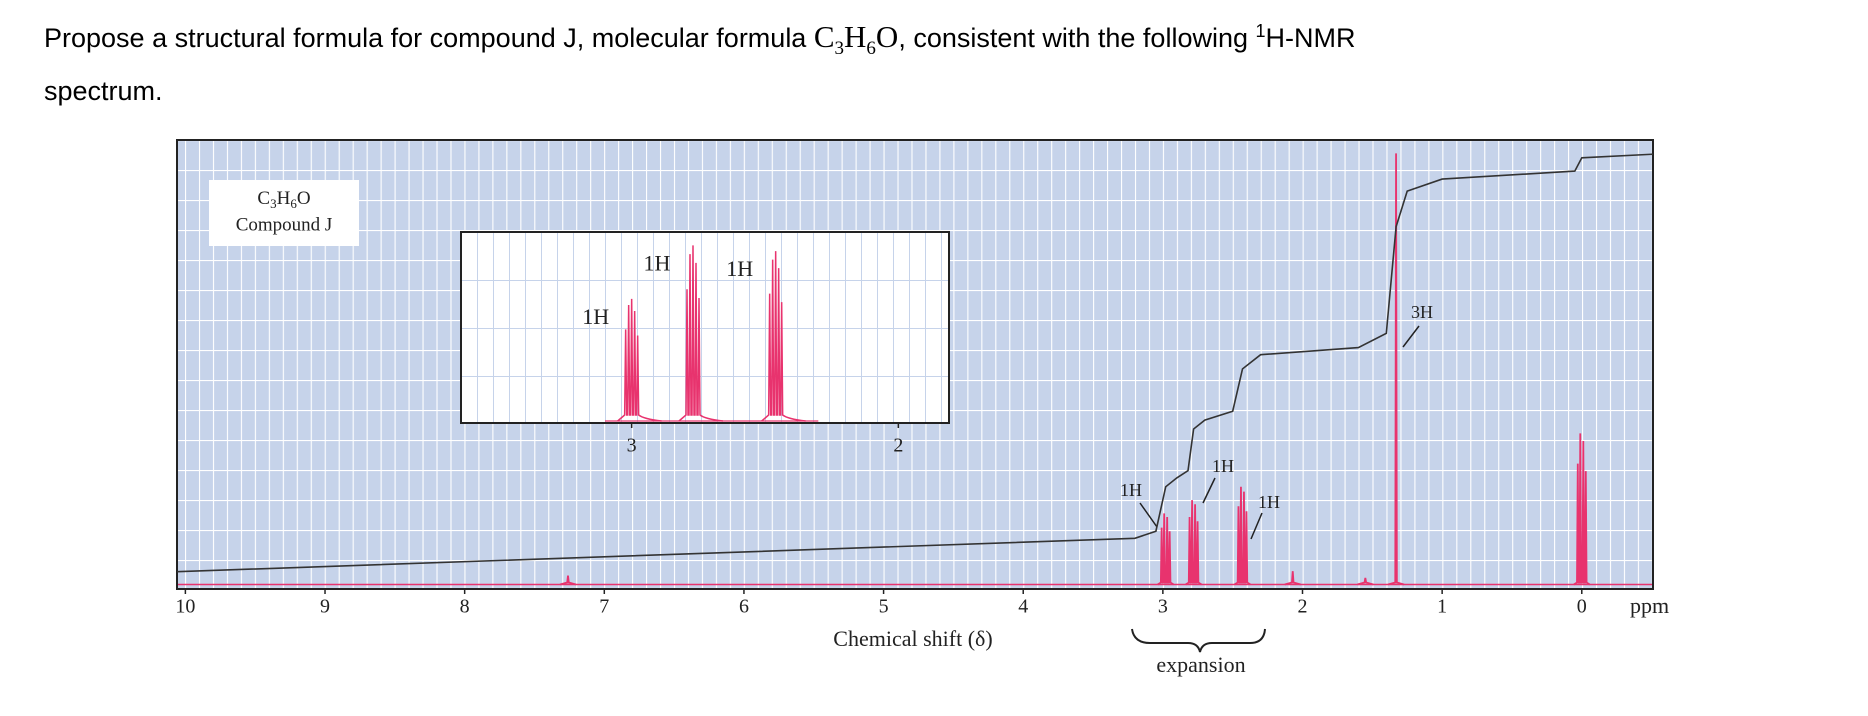  What do you see at coordinates (1200, 664) in the screenshot?
I see `expansion-label: expansion` at bounding box center [1200, 664].